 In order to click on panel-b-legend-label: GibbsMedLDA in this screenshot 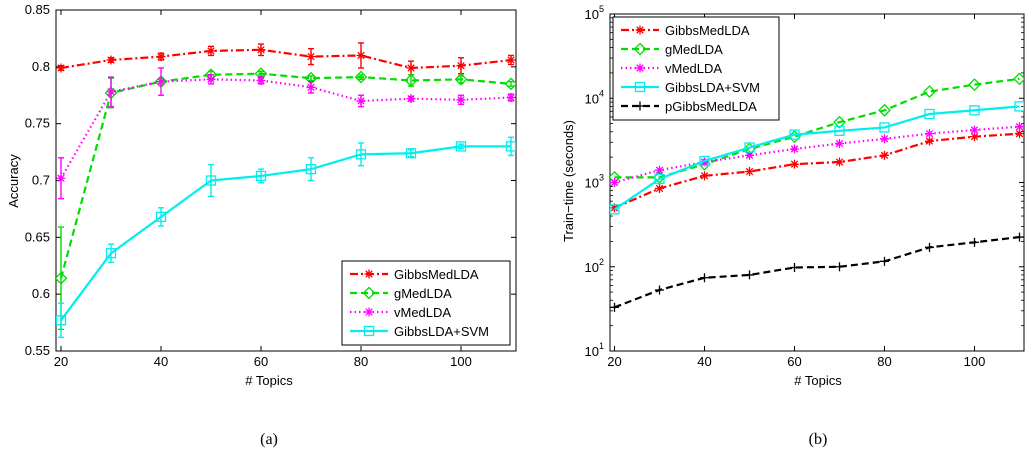, I will do `click(707, 30)`.